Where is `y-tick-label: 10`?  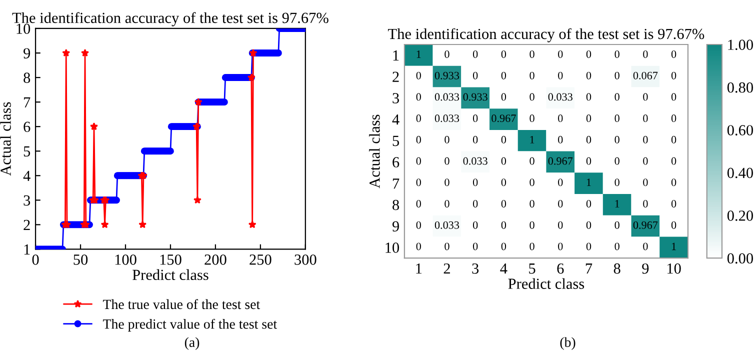
y-tick-label: 10 is located at coordinates (393, 247).